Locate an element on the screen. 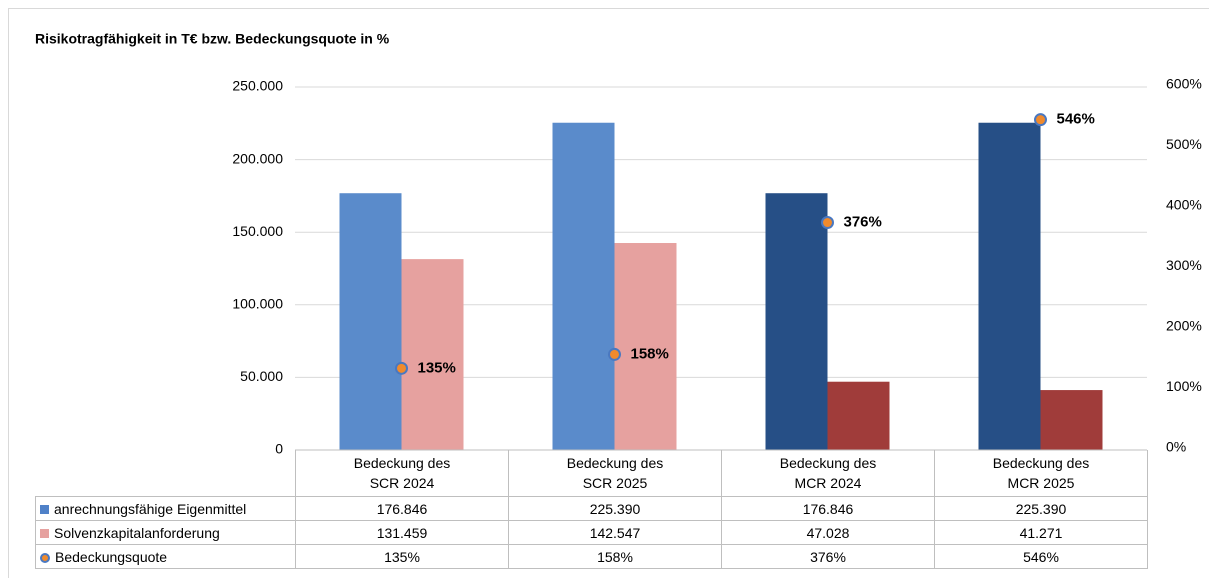 This screenshot has height=578, width=1209. table-value: 135% is located at coordinates (402, 556).